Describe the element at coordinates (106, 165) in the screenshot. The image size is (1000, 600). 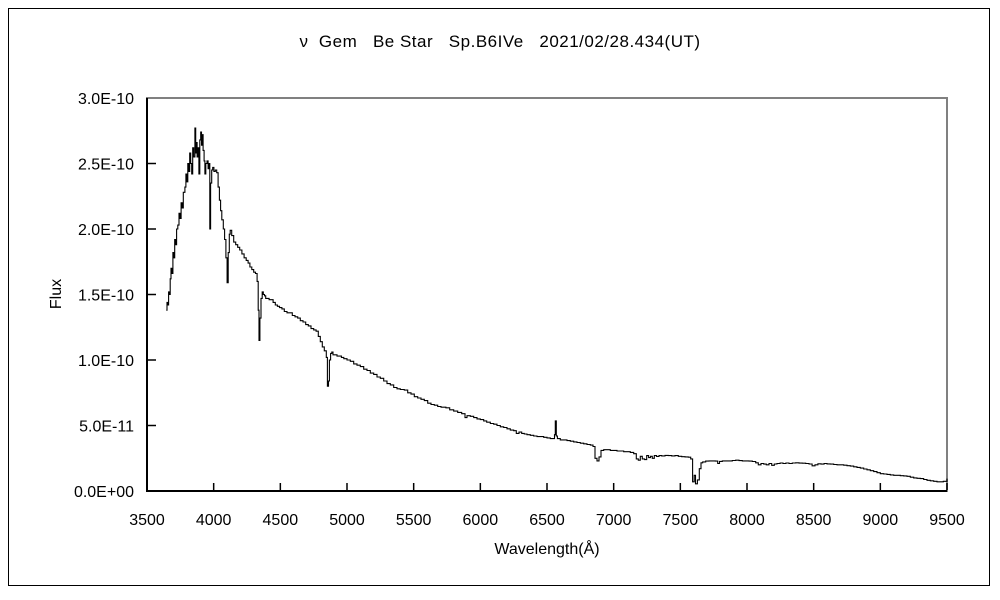
I see `y-tick-label: 2.5E-10` at that location.